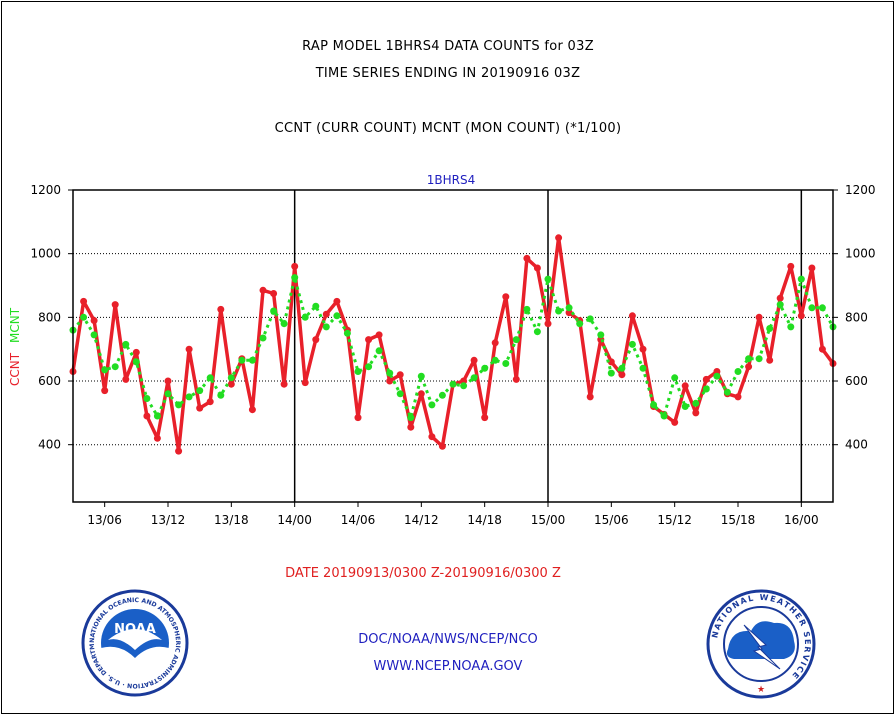  What do you see at coordinates (49, 445) in the screenshot?
I see `y-tick-label-left: 400` at bounding box center [49, 445].